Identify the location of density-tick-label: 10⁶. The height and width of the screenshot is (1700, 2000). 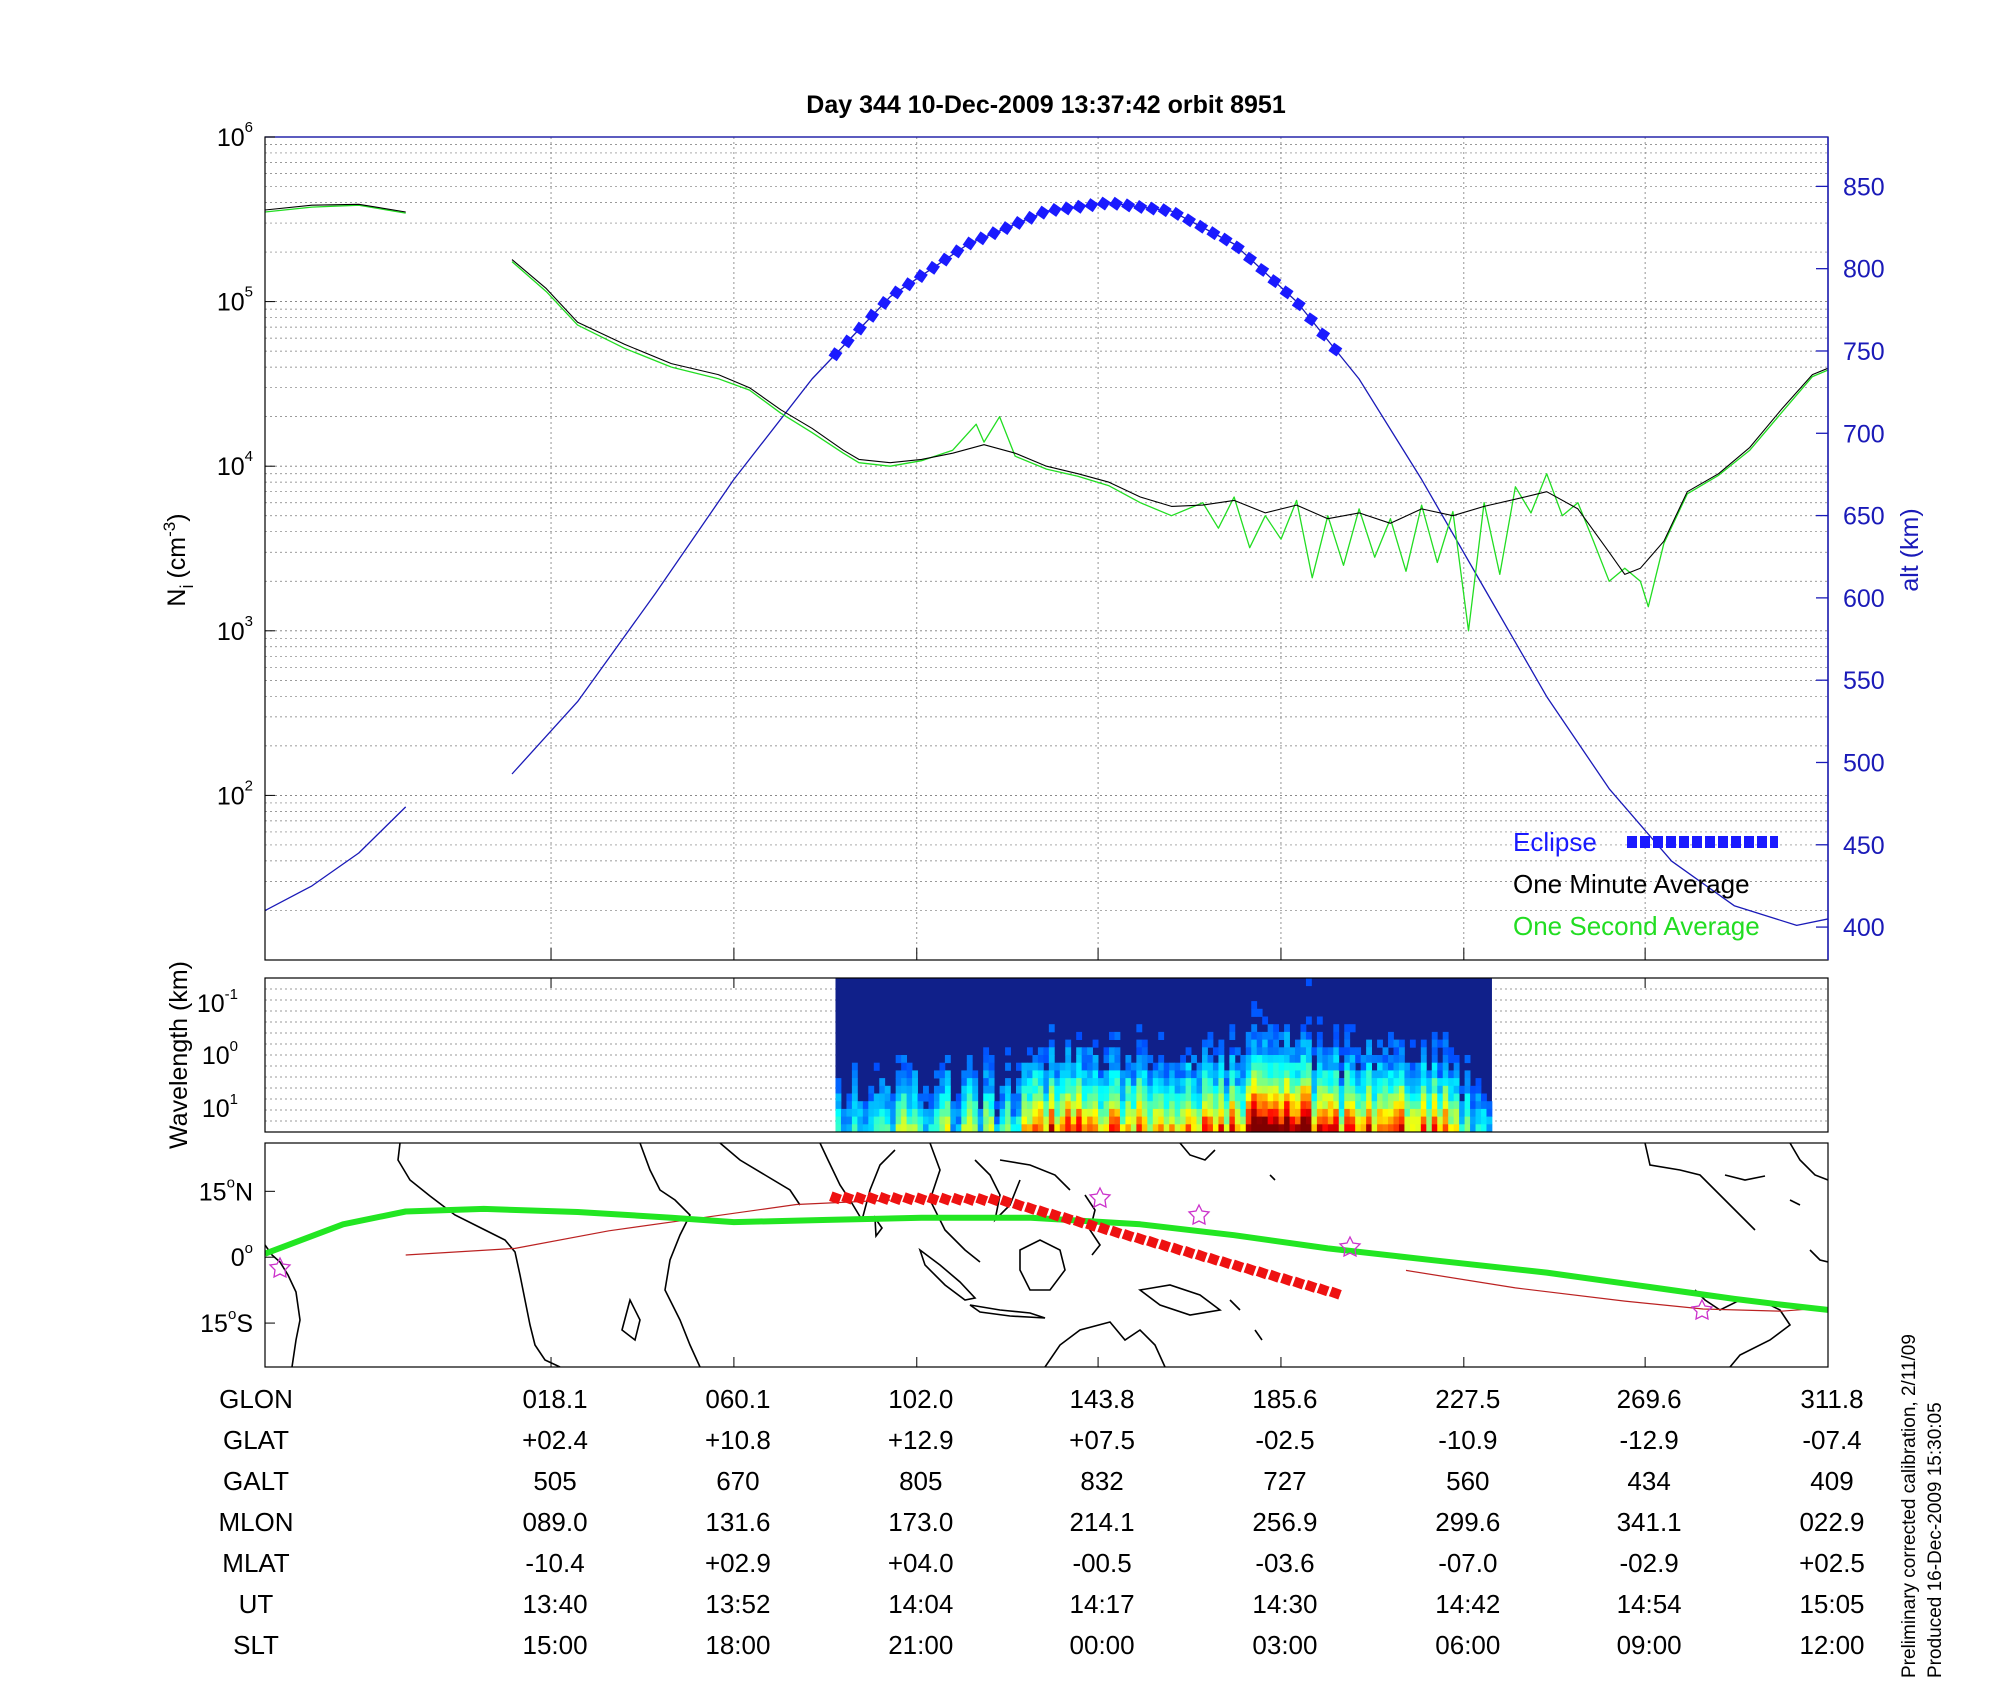
(235, 135).